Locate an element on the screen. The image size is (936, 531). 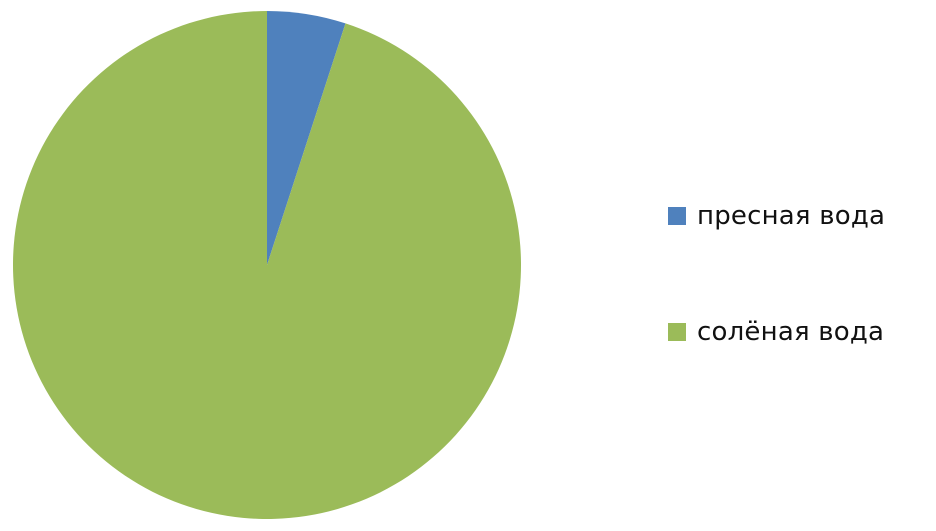
legend-item-fresh-water: пресная вода is located at coordinates (802, 216).